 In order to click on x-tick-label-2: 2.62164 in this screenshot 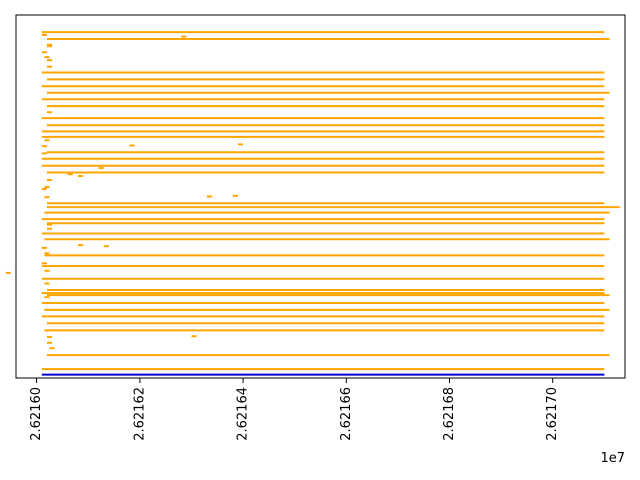, I will do `click(243, 414)`.